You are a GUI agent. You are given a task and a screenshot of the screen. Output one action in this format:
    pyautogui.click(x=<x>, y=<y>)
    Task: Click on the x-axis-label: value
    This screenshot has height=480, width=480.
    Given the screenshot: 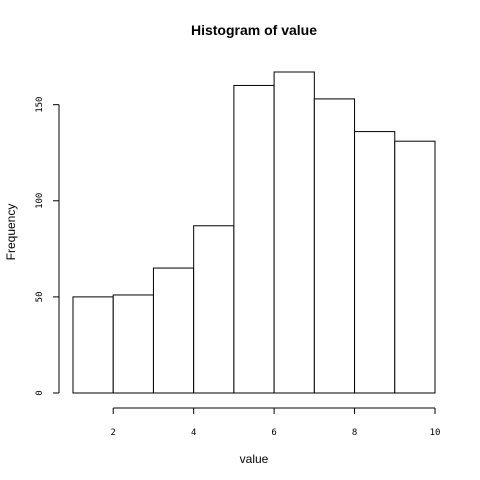 What is the action you would take?
    pyautogui.click(x=254, y=459)
    